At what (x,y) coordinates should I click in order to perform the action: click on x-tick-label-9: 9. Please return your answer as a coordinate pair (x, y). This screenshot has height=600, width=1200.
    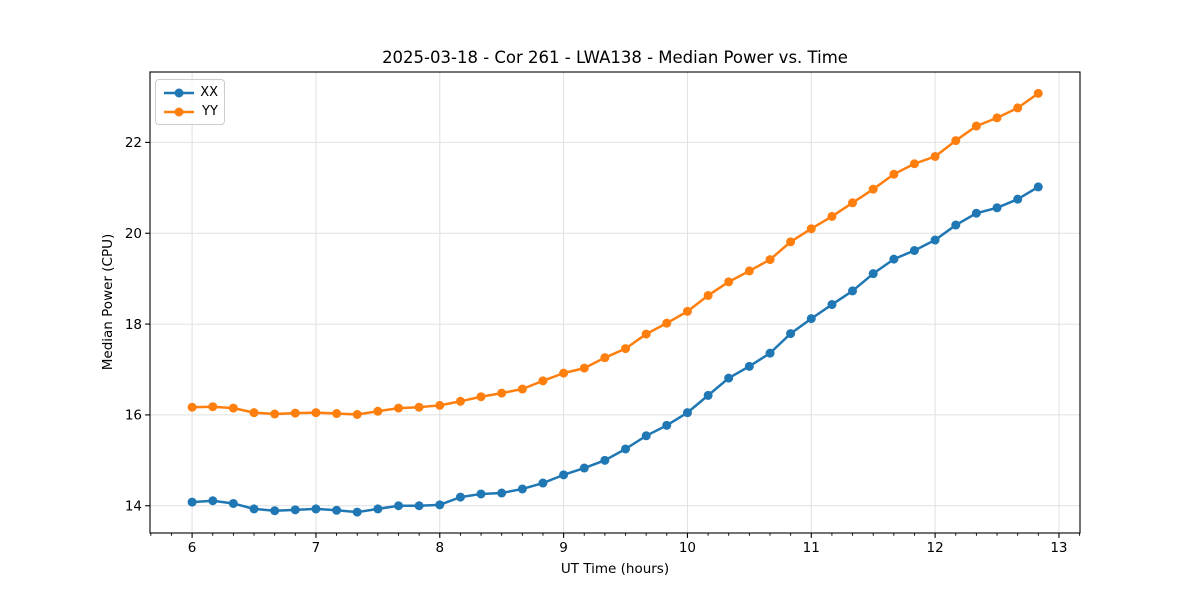
    Looking at the image, I should click on (563, 548).